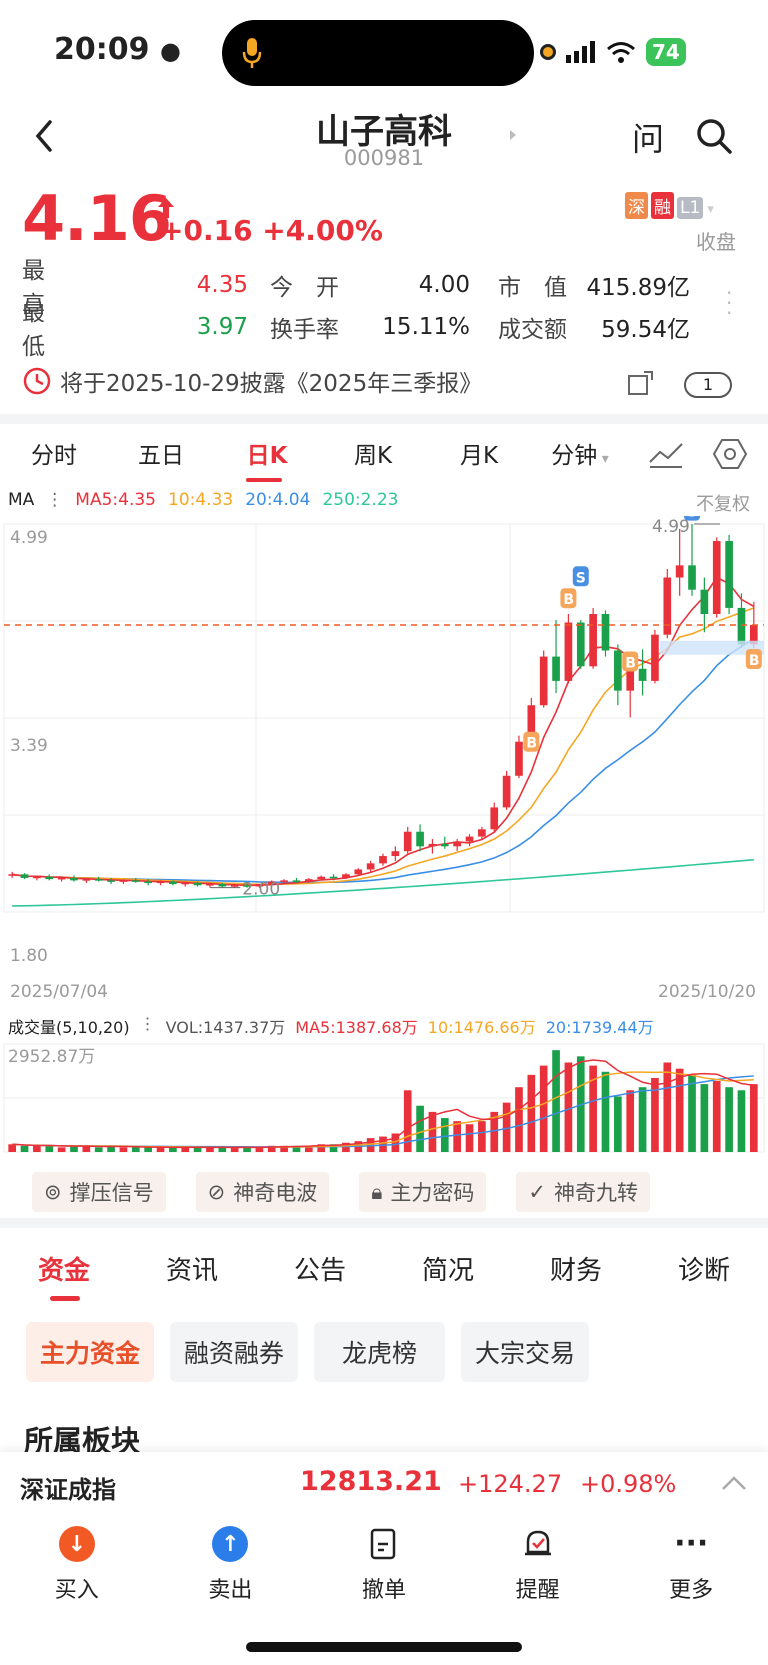 Image resolution: width=768 pixels, height=1665 pixels. Describe the element at coordinates (278, 500) in the screenshot. I see `ma20-value: 20:4.04` at that location.